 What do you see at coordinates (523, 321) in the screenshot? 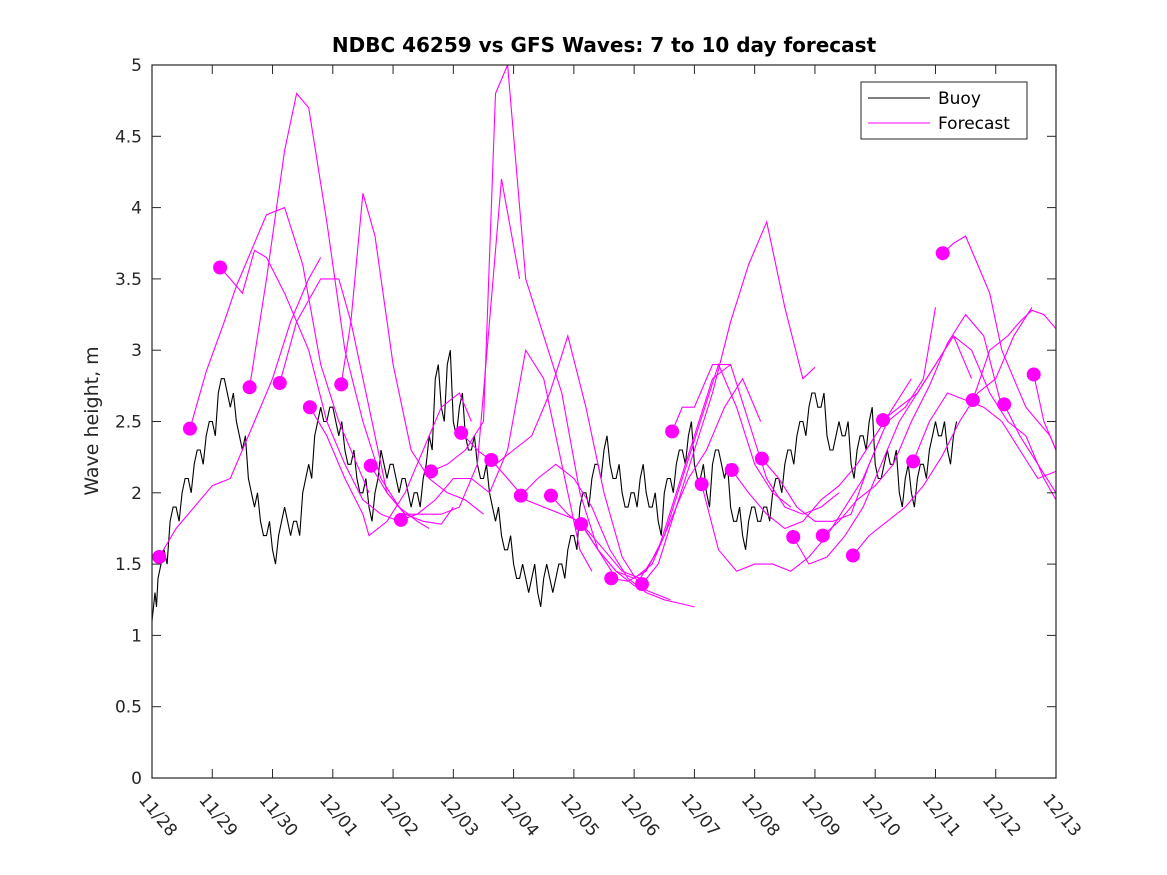
I see `forecast-line-f10` at bounding box center [523, 321].